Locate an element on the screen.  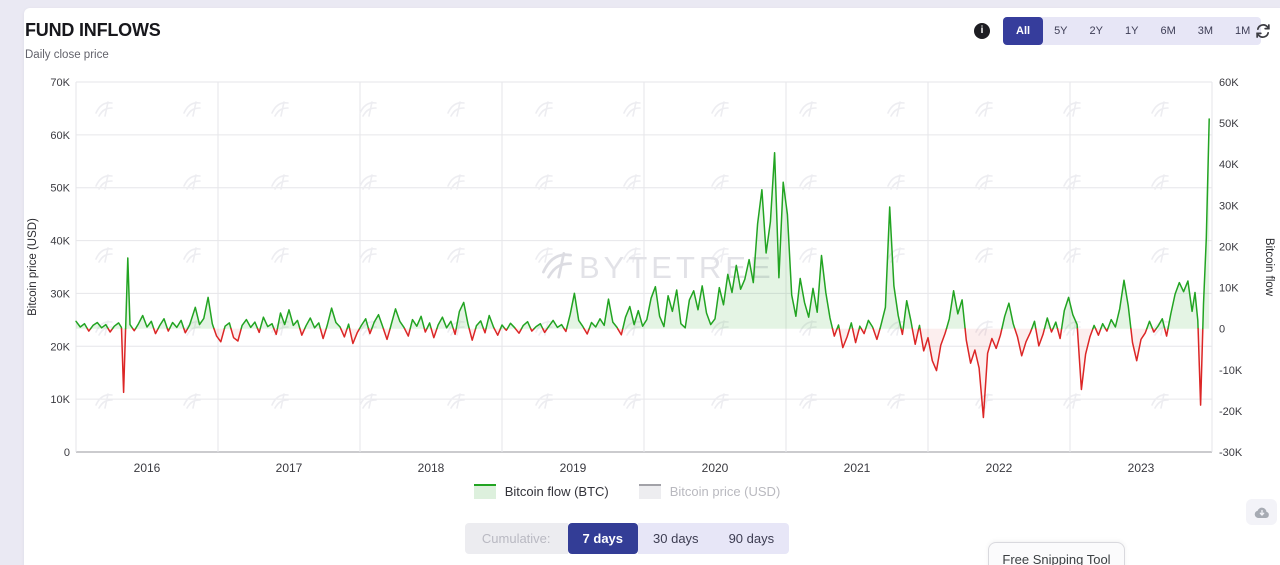
range-button-group: All 5Y 2Y 1Y 6M 3M 1M is located at coordinates (1132, 31).